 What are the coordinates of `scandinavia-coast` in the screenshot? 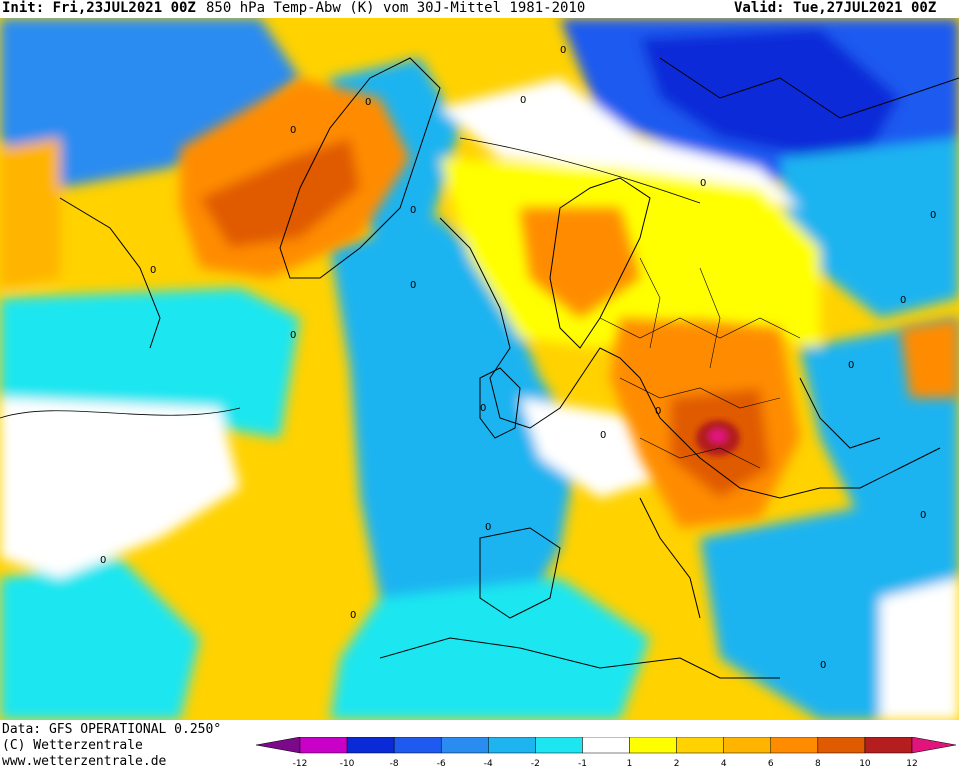 It's located at (600, 263).